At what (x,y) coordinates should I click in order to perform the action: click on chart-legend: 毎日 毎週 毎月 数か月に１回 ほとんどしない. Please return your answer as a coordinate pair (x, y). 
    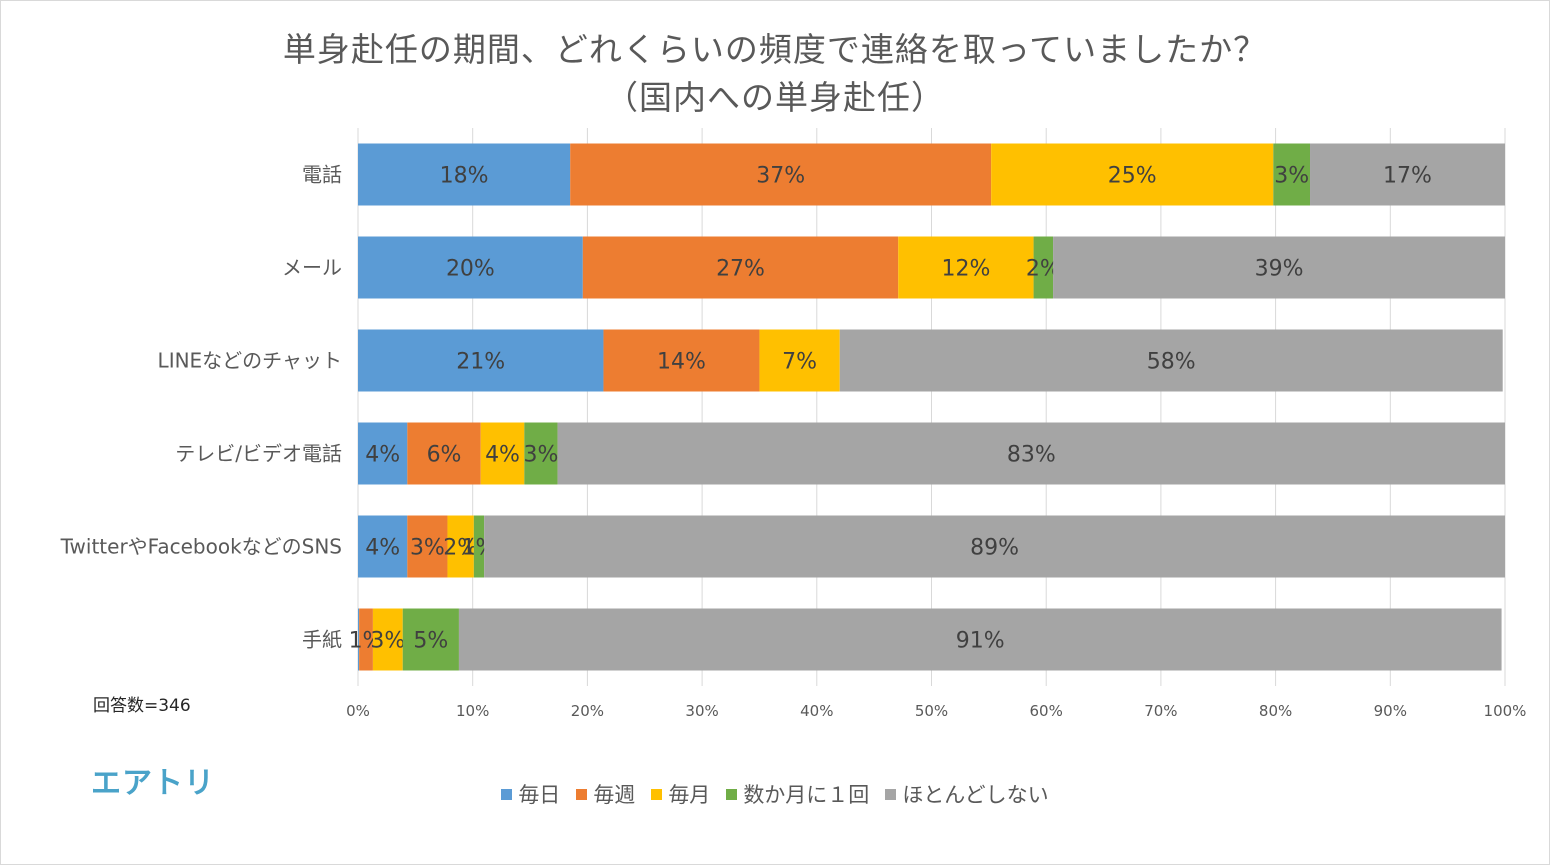
    Looking at the image, I should click on (775, 794).